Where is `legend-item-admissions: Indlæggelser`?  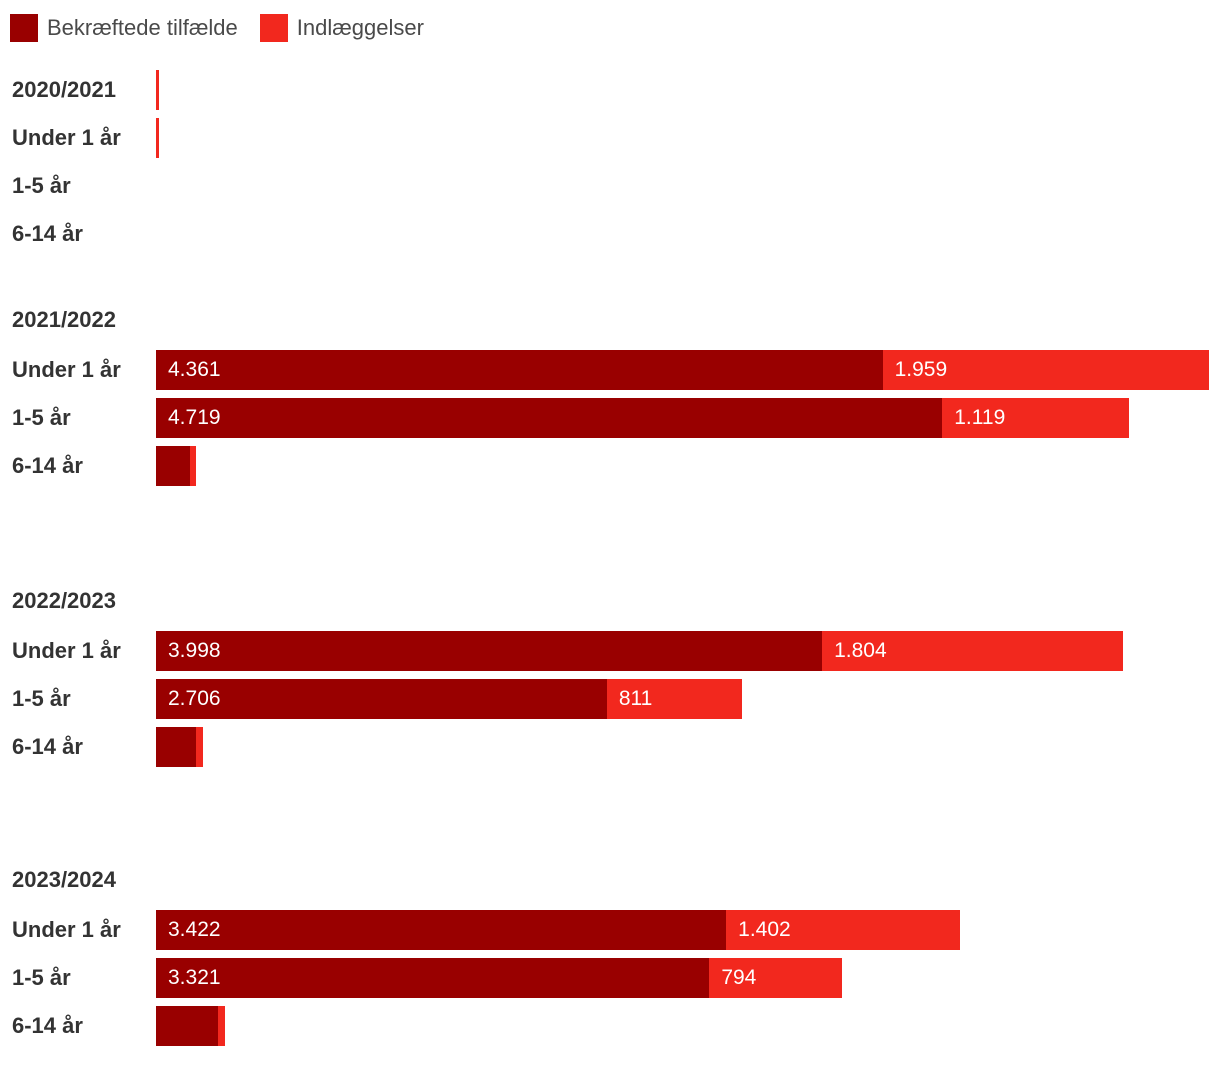
legend-item-admissions: Indlæggelser is located at coordinates (341, 28).